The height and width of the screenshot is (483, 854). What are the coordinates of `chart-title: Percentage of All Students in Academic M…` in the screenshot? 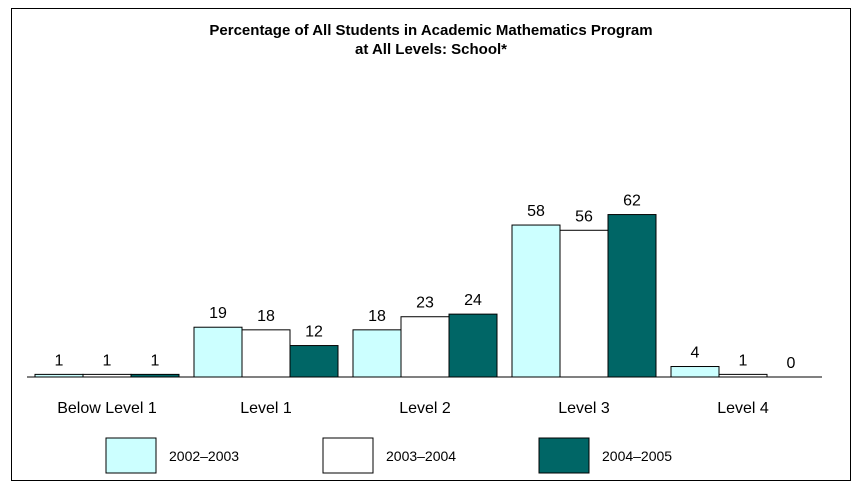 It's located at (430, 30).